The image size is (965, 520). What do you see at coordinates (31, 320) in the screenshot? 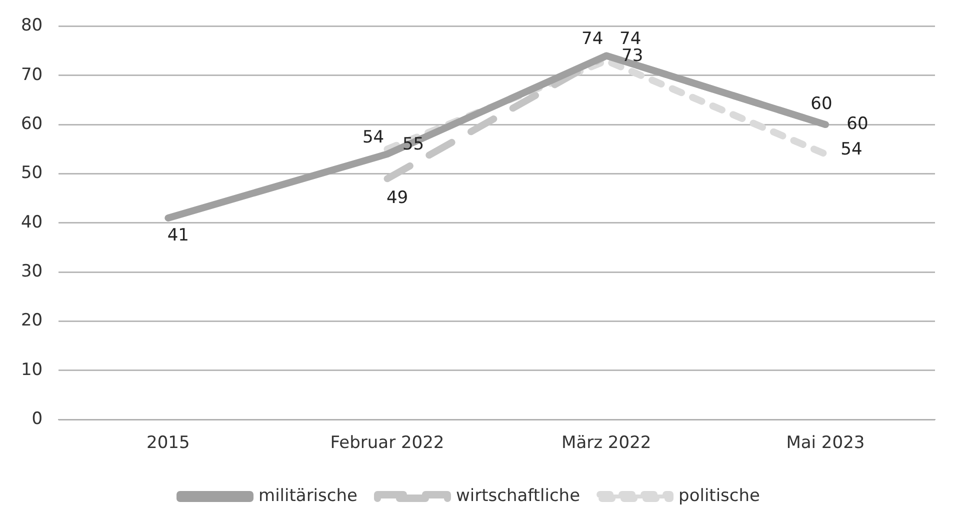
I see `y-tick-label: 20` at bounding box center [31, 320].